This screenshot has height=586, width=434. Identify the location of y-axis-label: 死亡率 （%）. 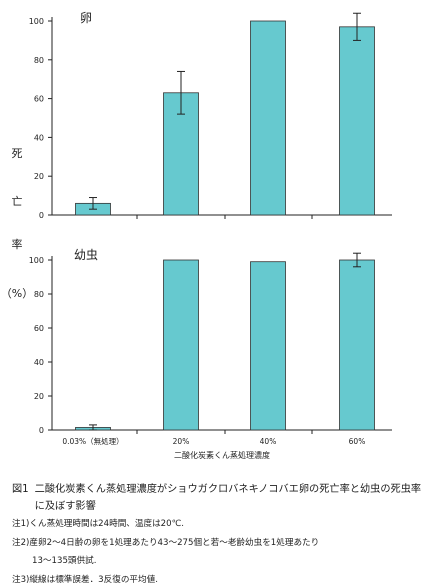
(17, 223).